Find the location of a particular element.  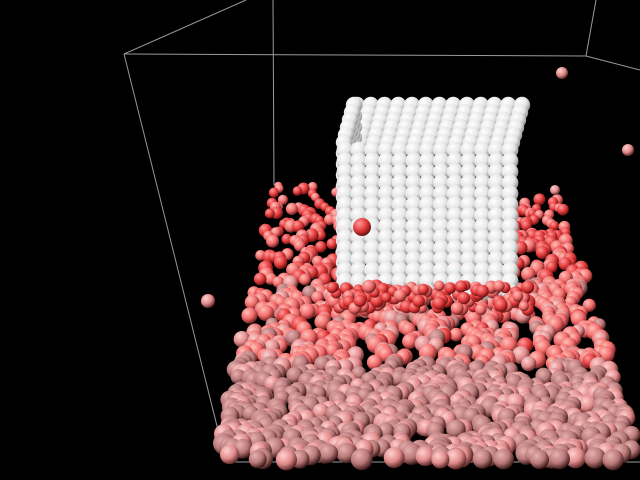

embedded-particle is located at coordinates (362, 227).